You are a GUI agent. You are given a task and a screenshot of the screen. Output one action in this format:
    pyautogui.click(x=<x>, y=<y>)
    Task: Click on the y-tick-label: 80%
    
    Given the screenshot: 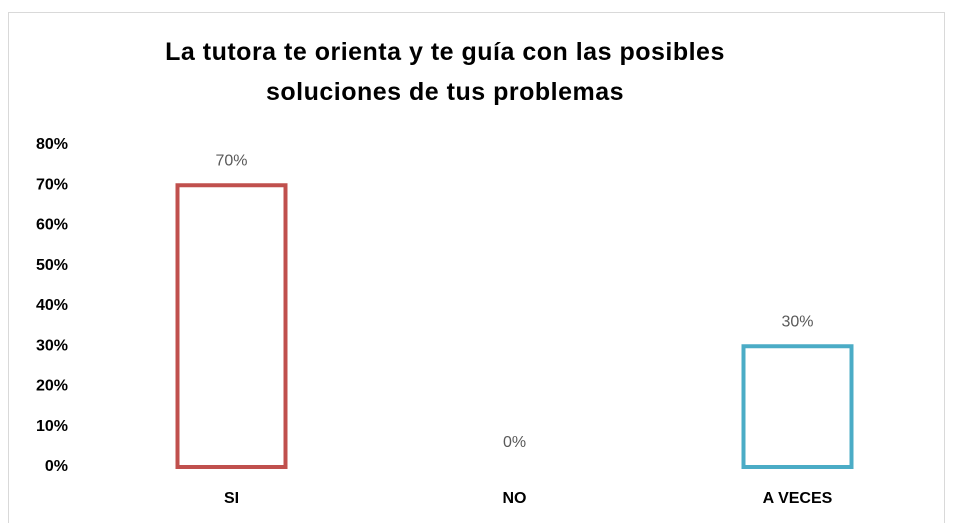 What is the action you would take?
    pyautogui.click(x=52, y=144)
    